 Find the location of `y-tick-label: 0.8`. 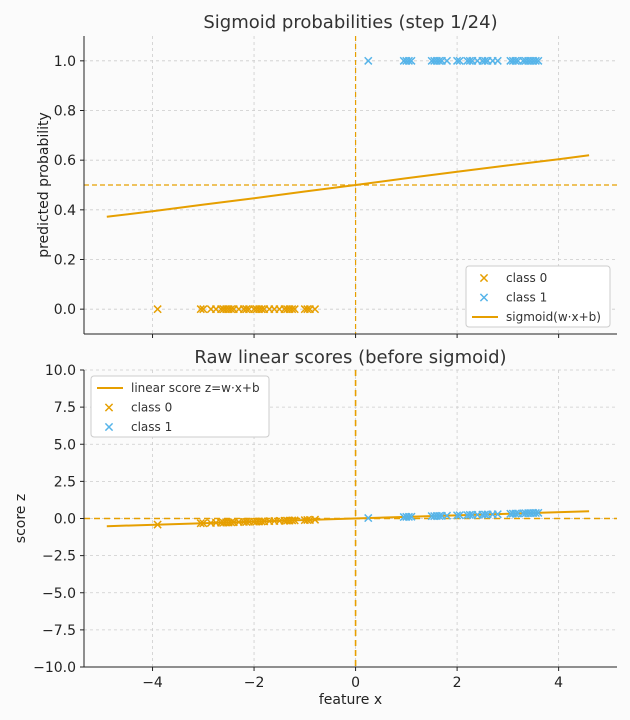

y-tick-label: 0.8 is located at coordinates (65, 112).